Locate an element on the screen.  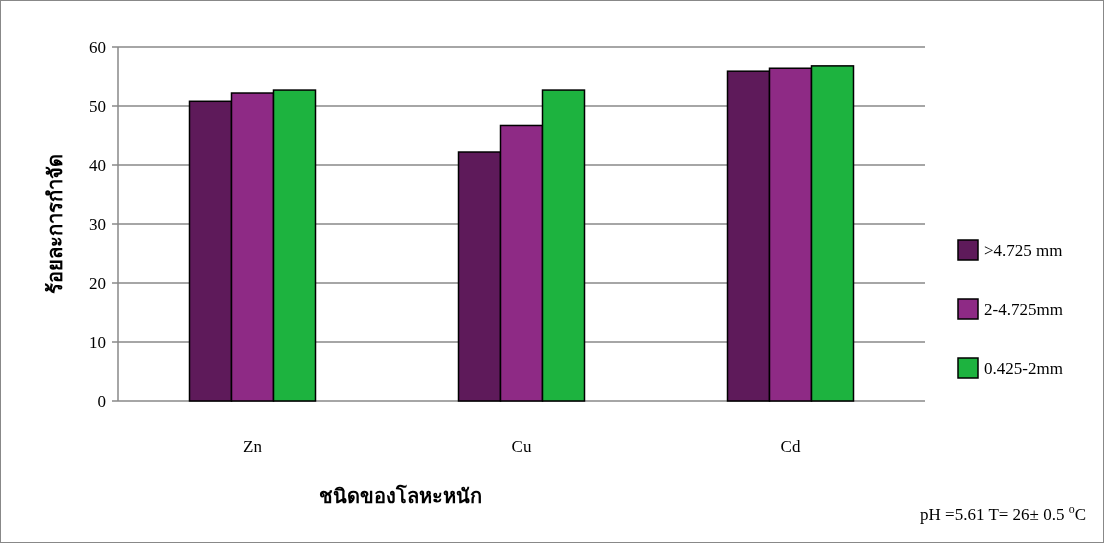
legend-label: >4.725 mm is located at coordinates (1023, 250).